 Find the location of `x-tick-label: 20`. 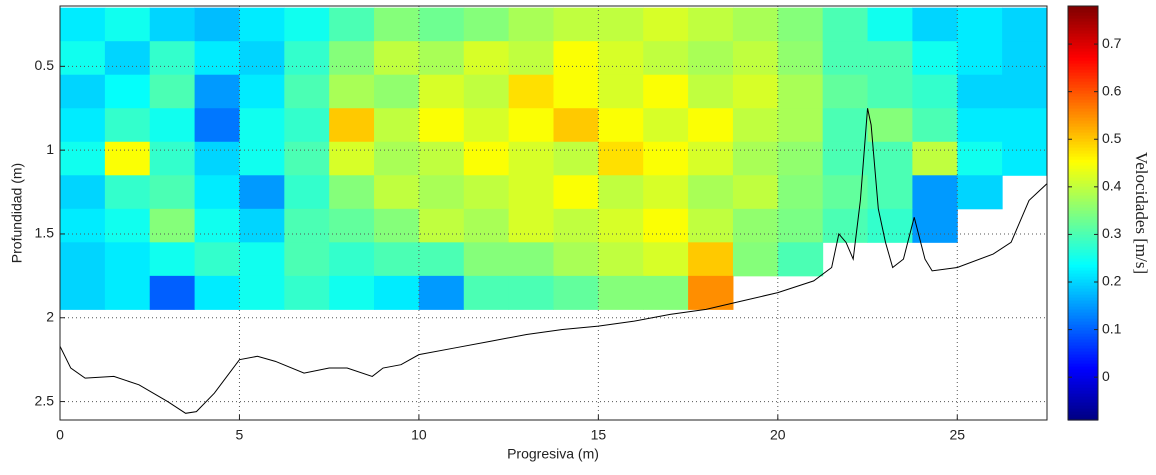

x-tick-label: 20 is located at coordinates (778, 435).